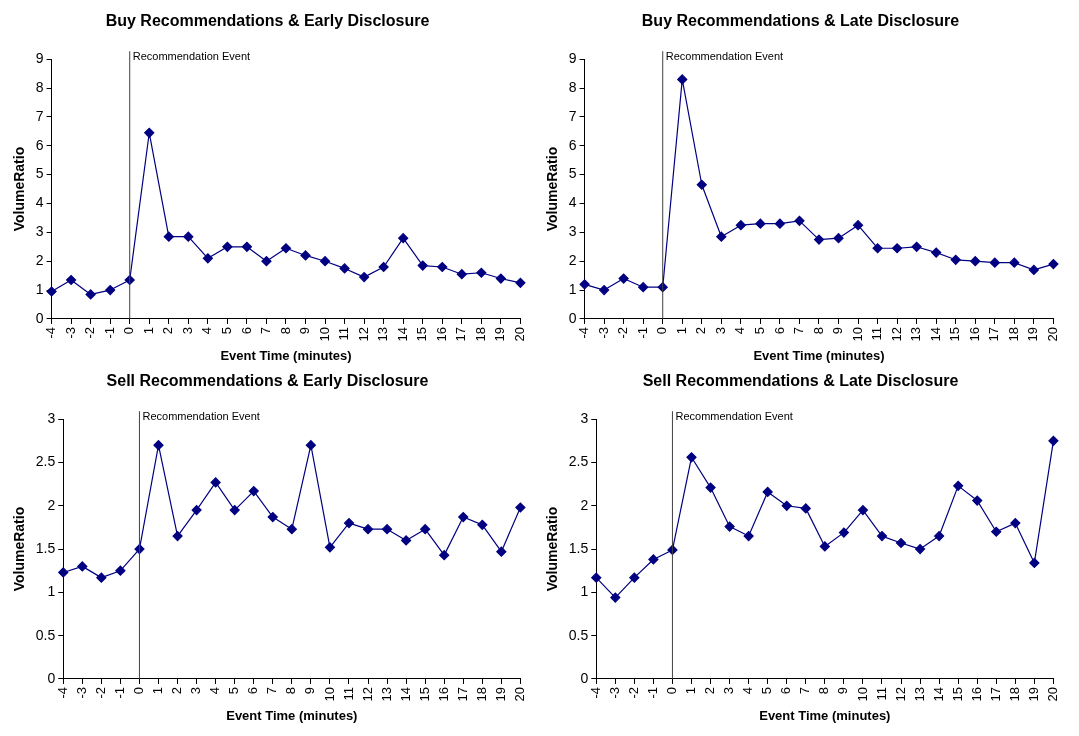  I want to click on x-tick-label: 7, so click(266, 330).